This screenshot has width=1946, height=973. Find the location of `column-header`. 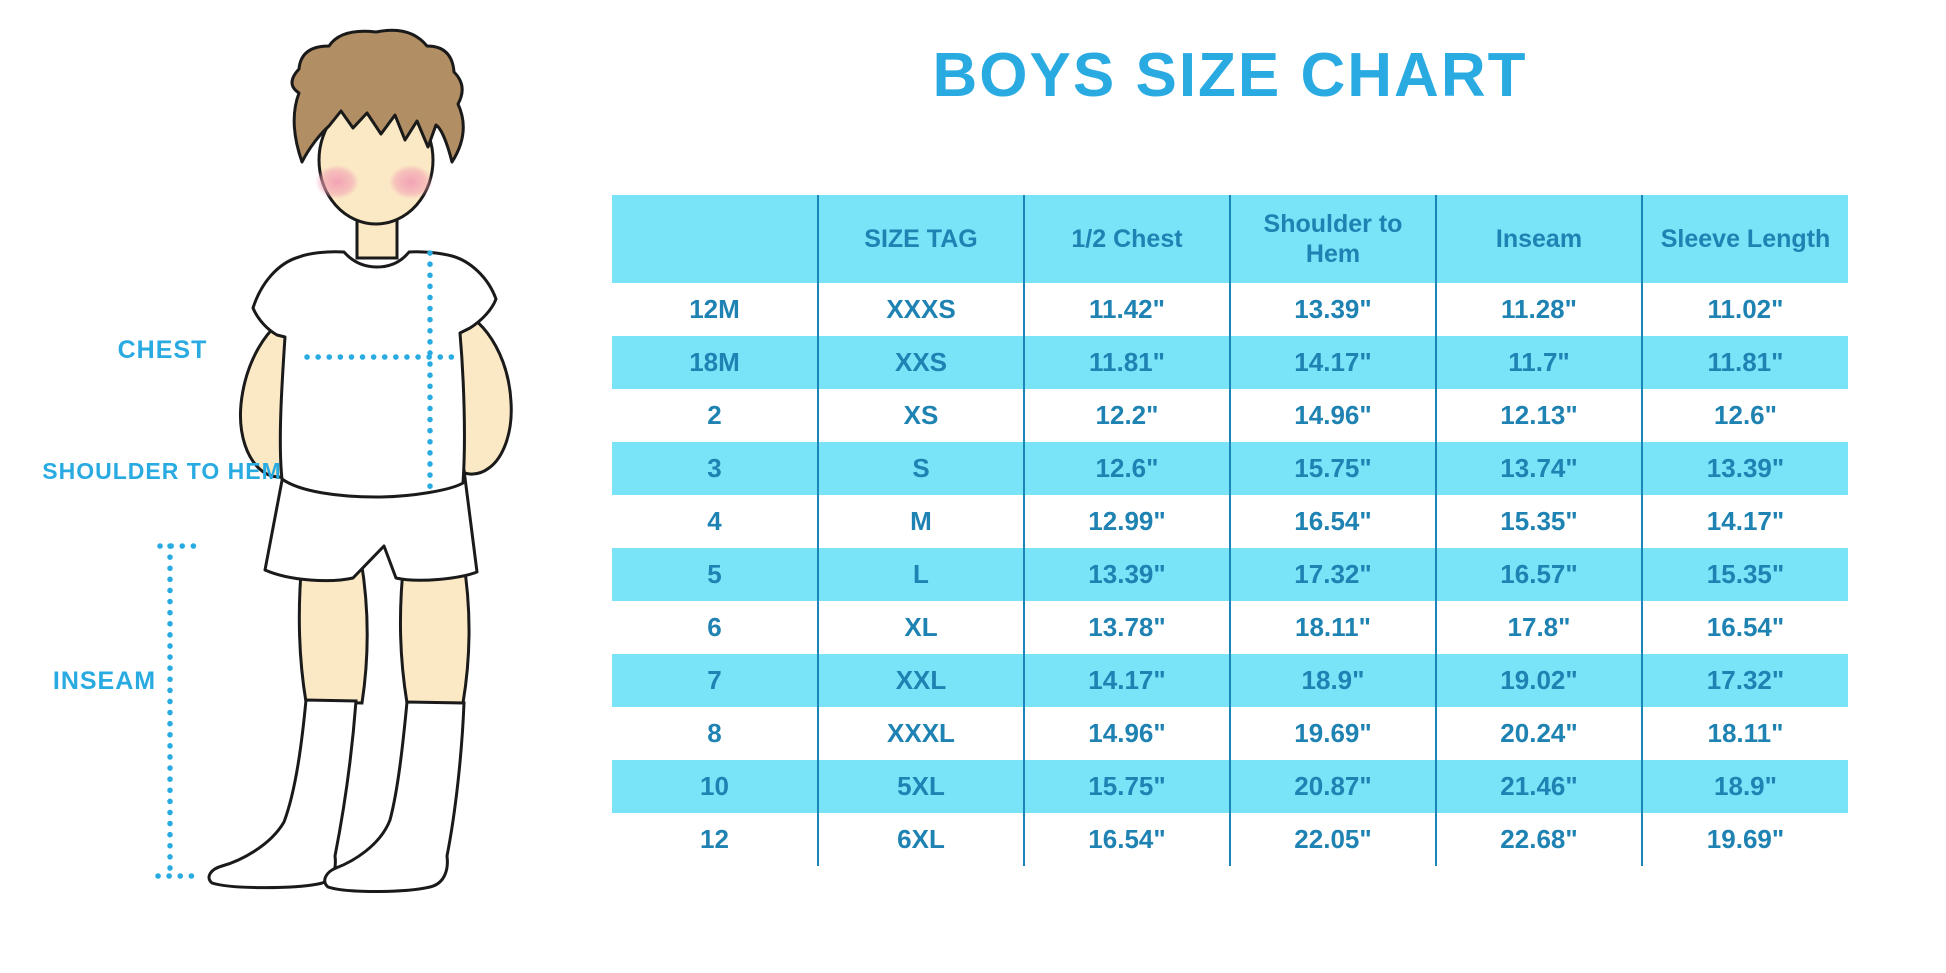

column-header is located at coordinates (715, 239).